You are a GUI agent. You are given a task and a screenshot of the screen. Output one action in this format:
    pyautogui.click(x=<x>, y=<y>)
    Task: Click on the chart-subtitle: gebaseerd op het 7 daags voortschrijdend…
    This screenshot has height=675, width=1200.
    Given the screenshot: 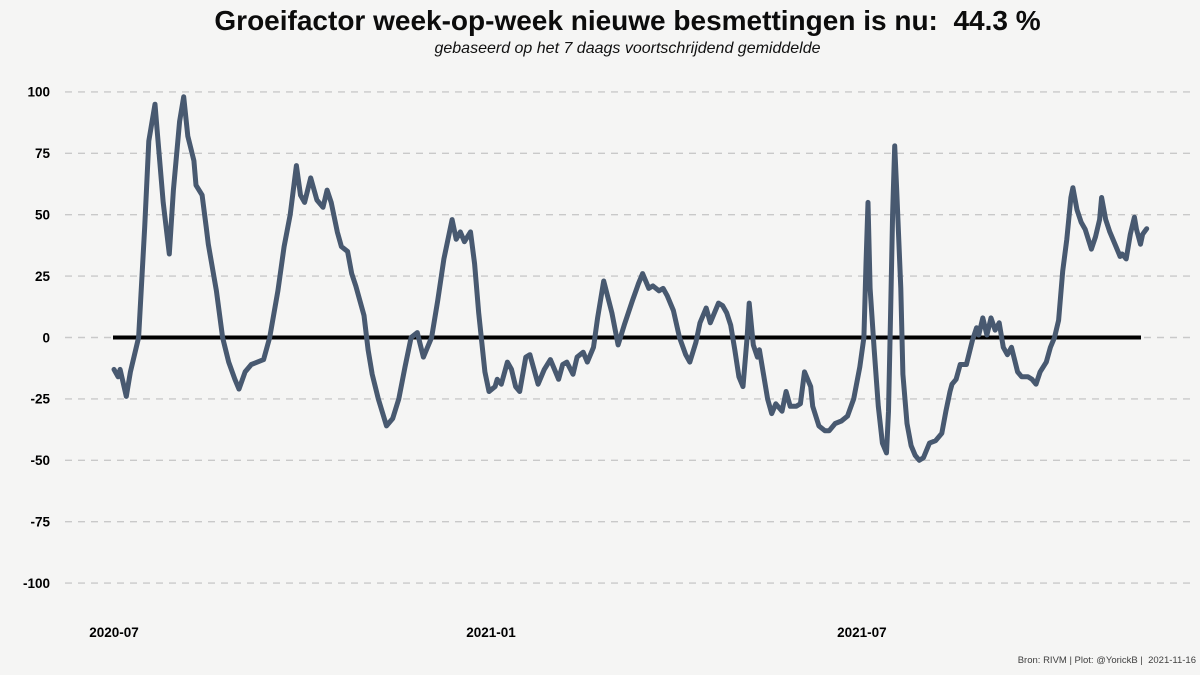 What is the action you would take?
    pyautogui.click(x=627, y=48)
    